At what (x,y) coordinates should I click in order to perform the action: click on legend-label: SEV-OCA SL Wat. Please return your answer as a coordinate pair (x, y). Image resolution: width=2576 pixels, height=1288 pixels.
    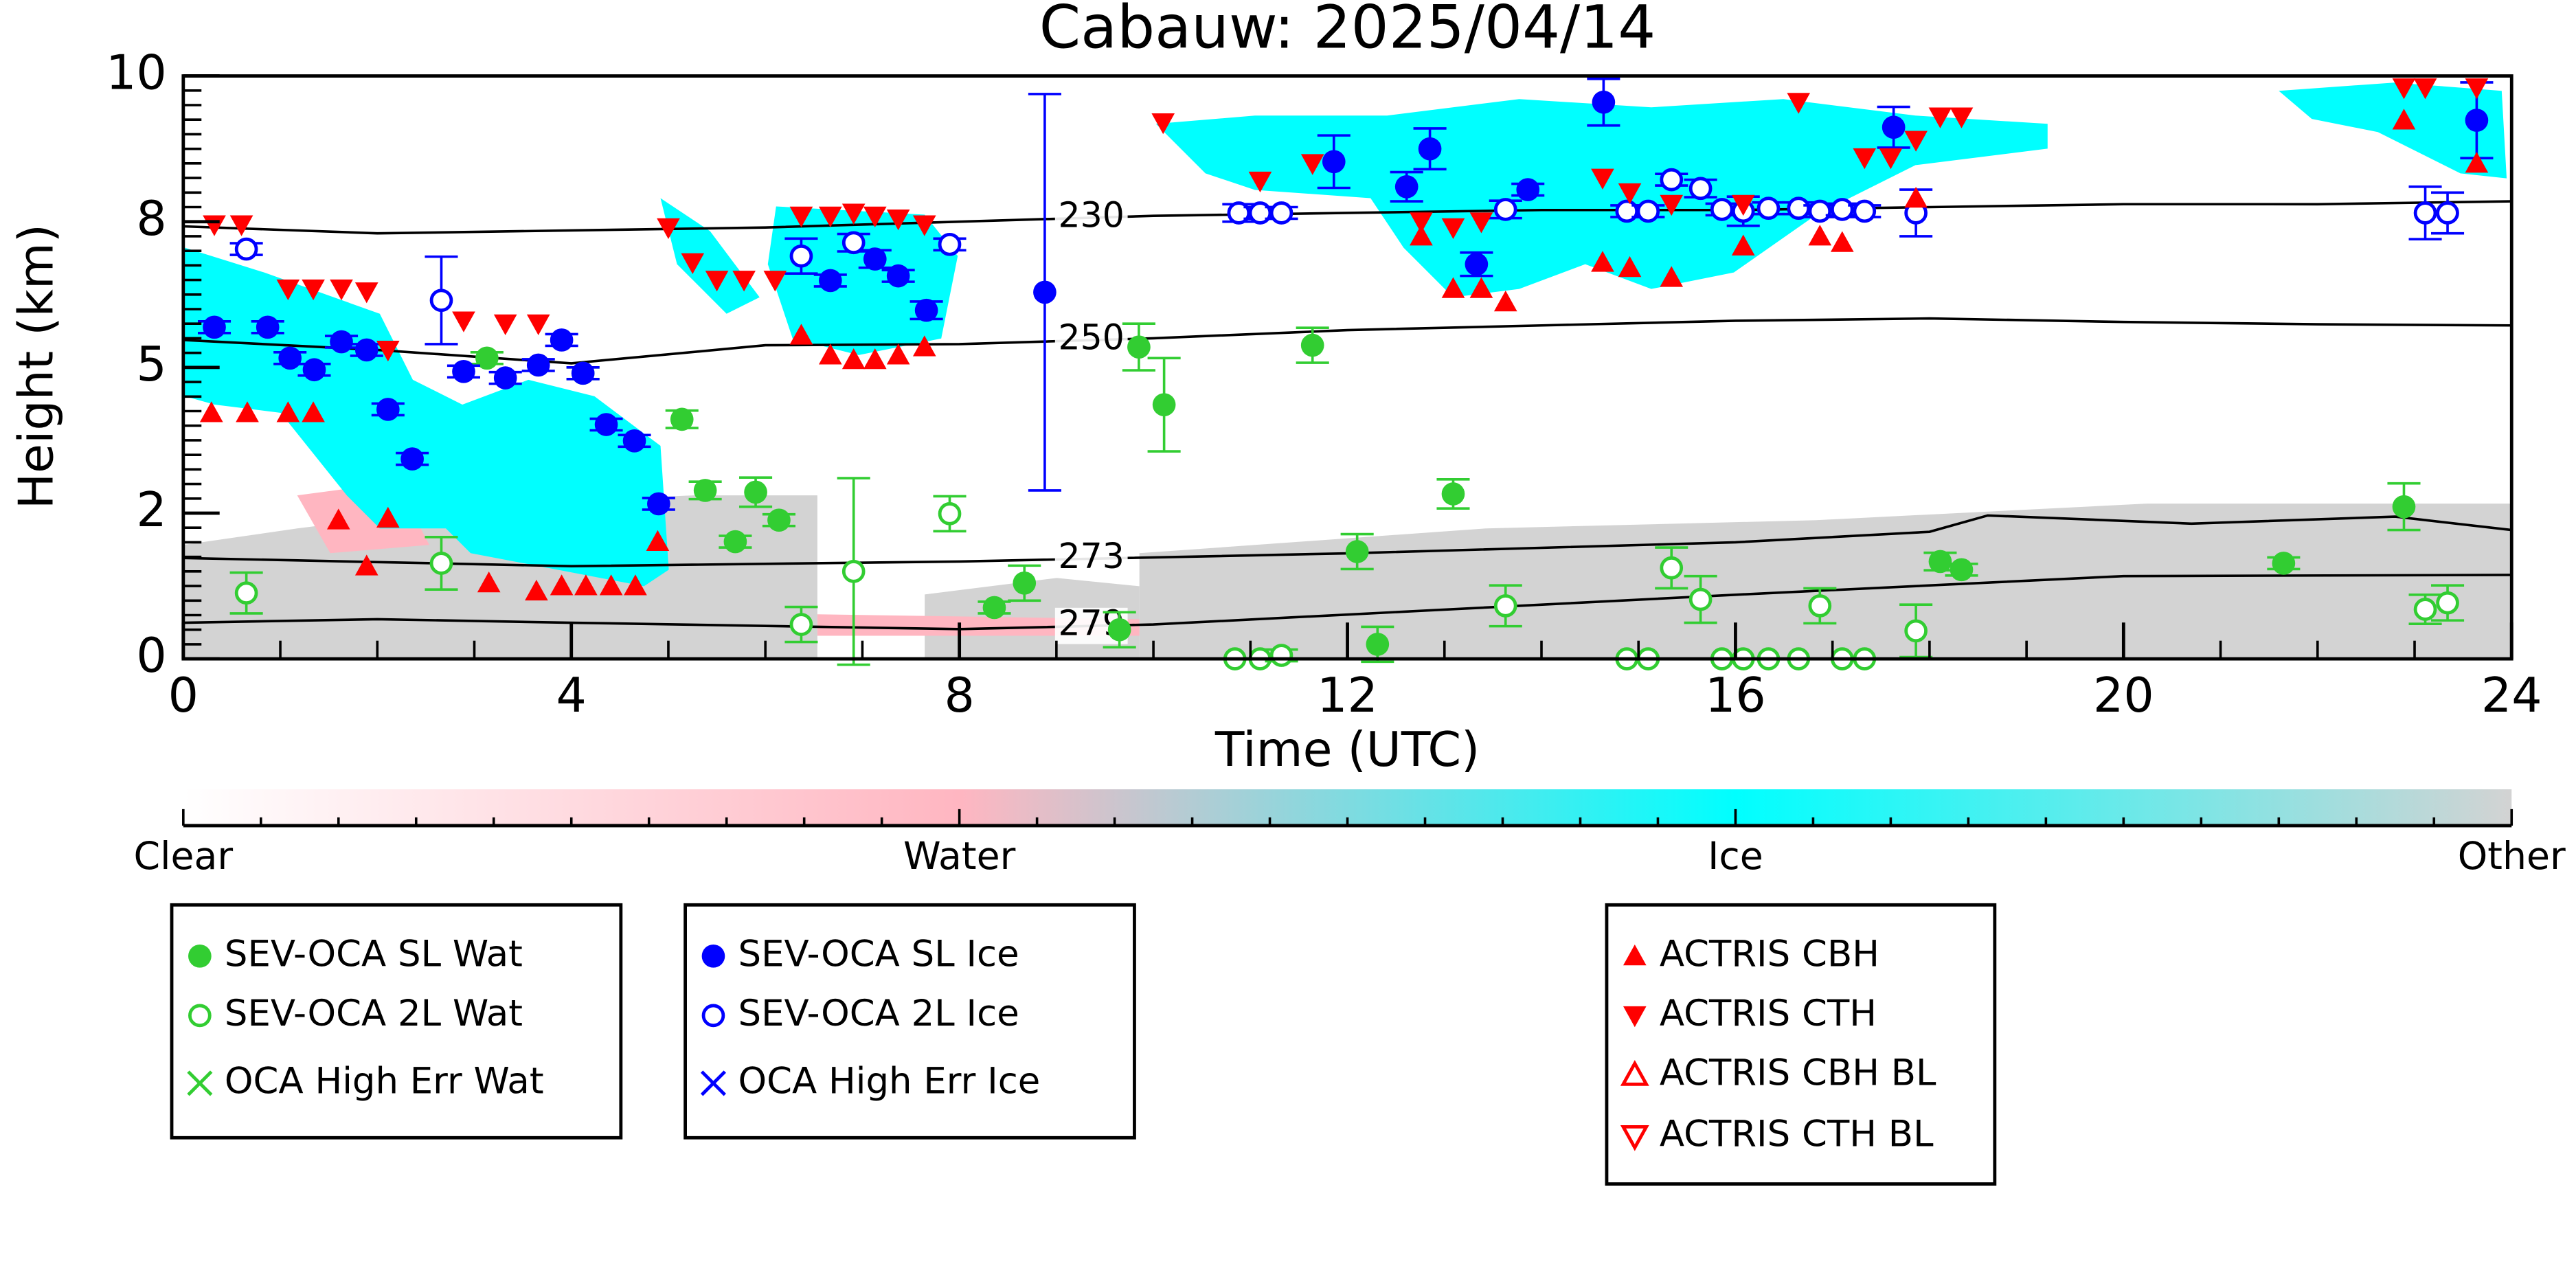
    Looking at the image, I should click on (374, 954).